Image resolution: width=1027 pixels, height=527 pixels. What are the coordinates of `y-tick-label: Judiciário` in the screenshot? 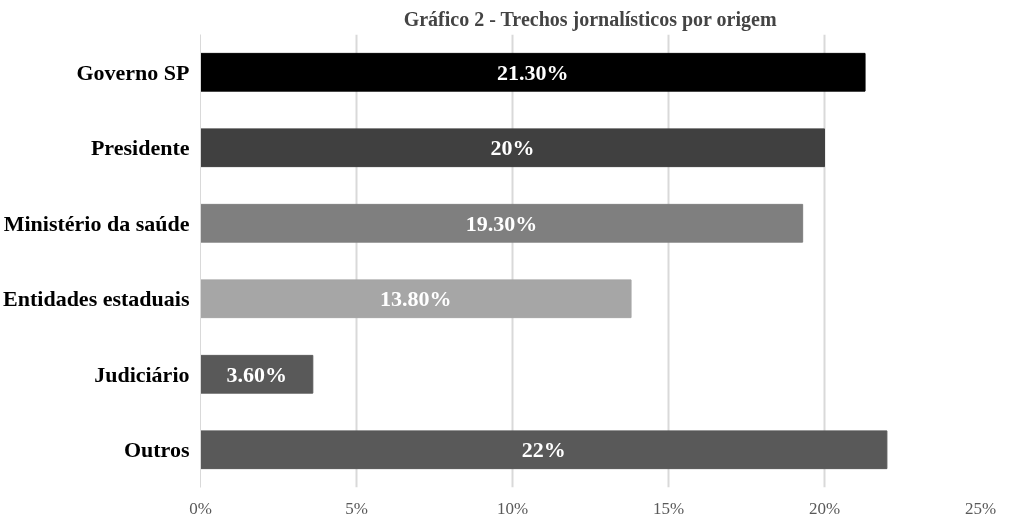 It's located at (142, 374).